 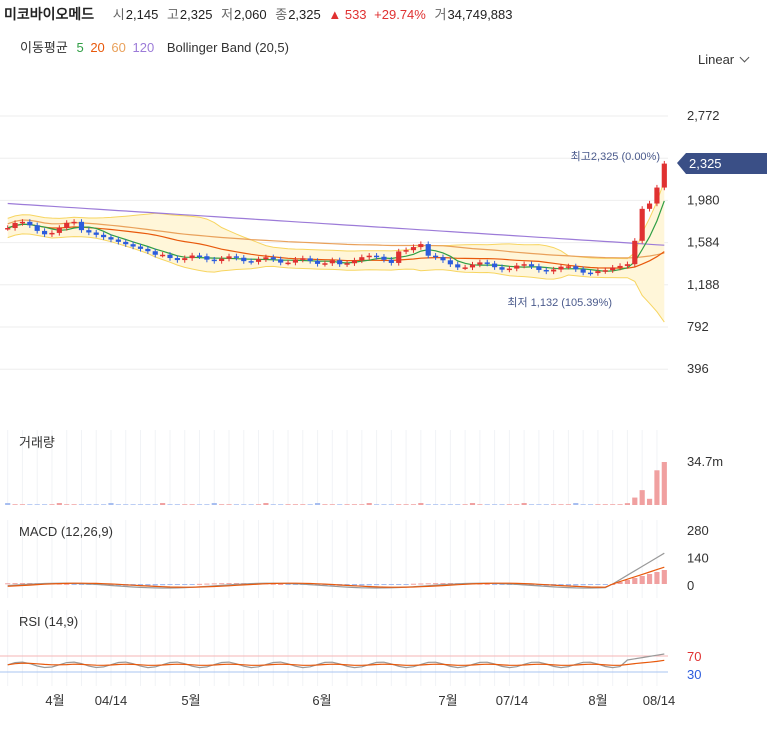 I want to click on ma5-line, so click(x=336, y=236).